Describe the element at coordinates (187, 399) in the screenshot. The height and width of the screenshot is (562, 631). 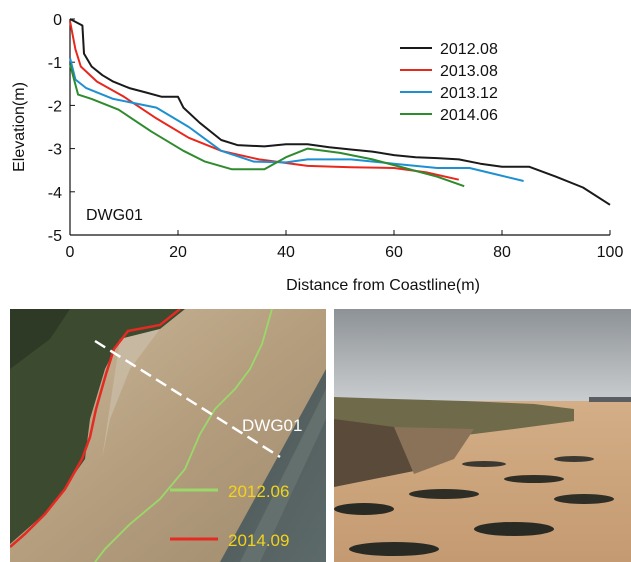
I see `profile-transect-line` at that location.